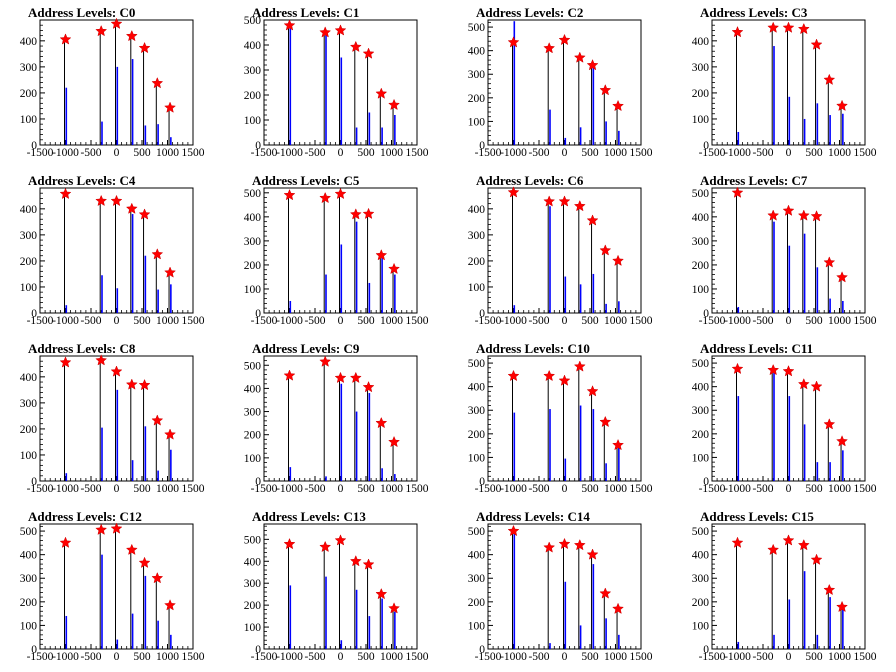  Describe the element at coordinates (762, 153) in the screenshot. I see `x-tick-label: -500` at that location.